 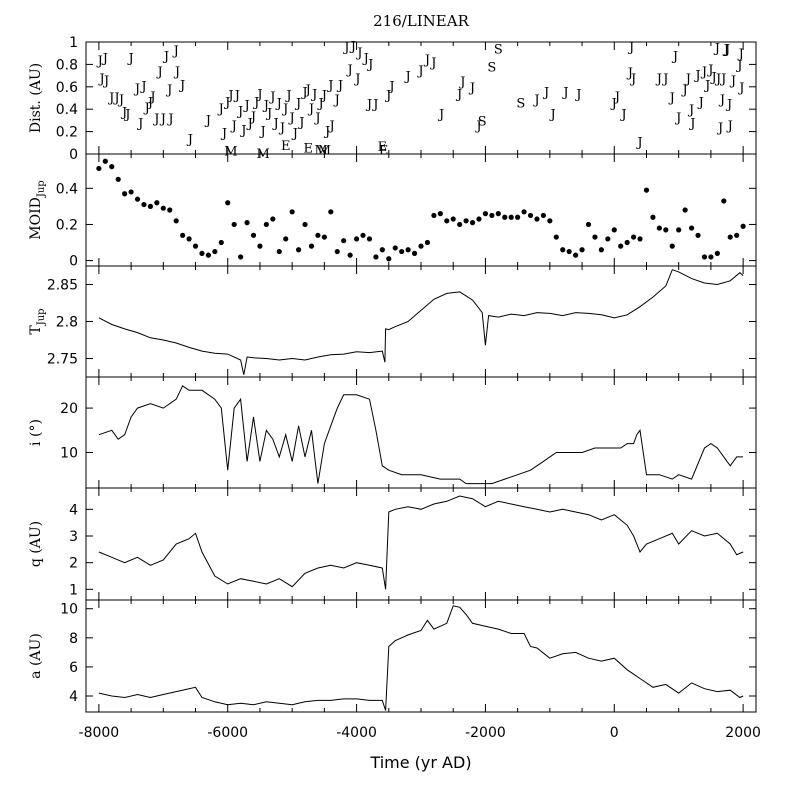 What do you see at coordinates (421, 21) in the screenshot?
I see `chart-title: 216/LINEAR` at bounding box center [421, 21].